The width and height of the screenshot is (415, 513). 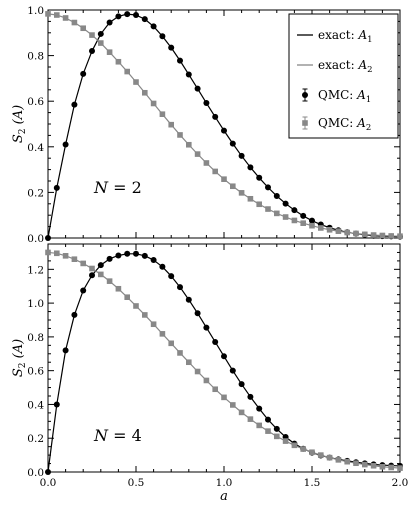 I want to click on x-tick-label: 1.5, so click(x=312, y=483).